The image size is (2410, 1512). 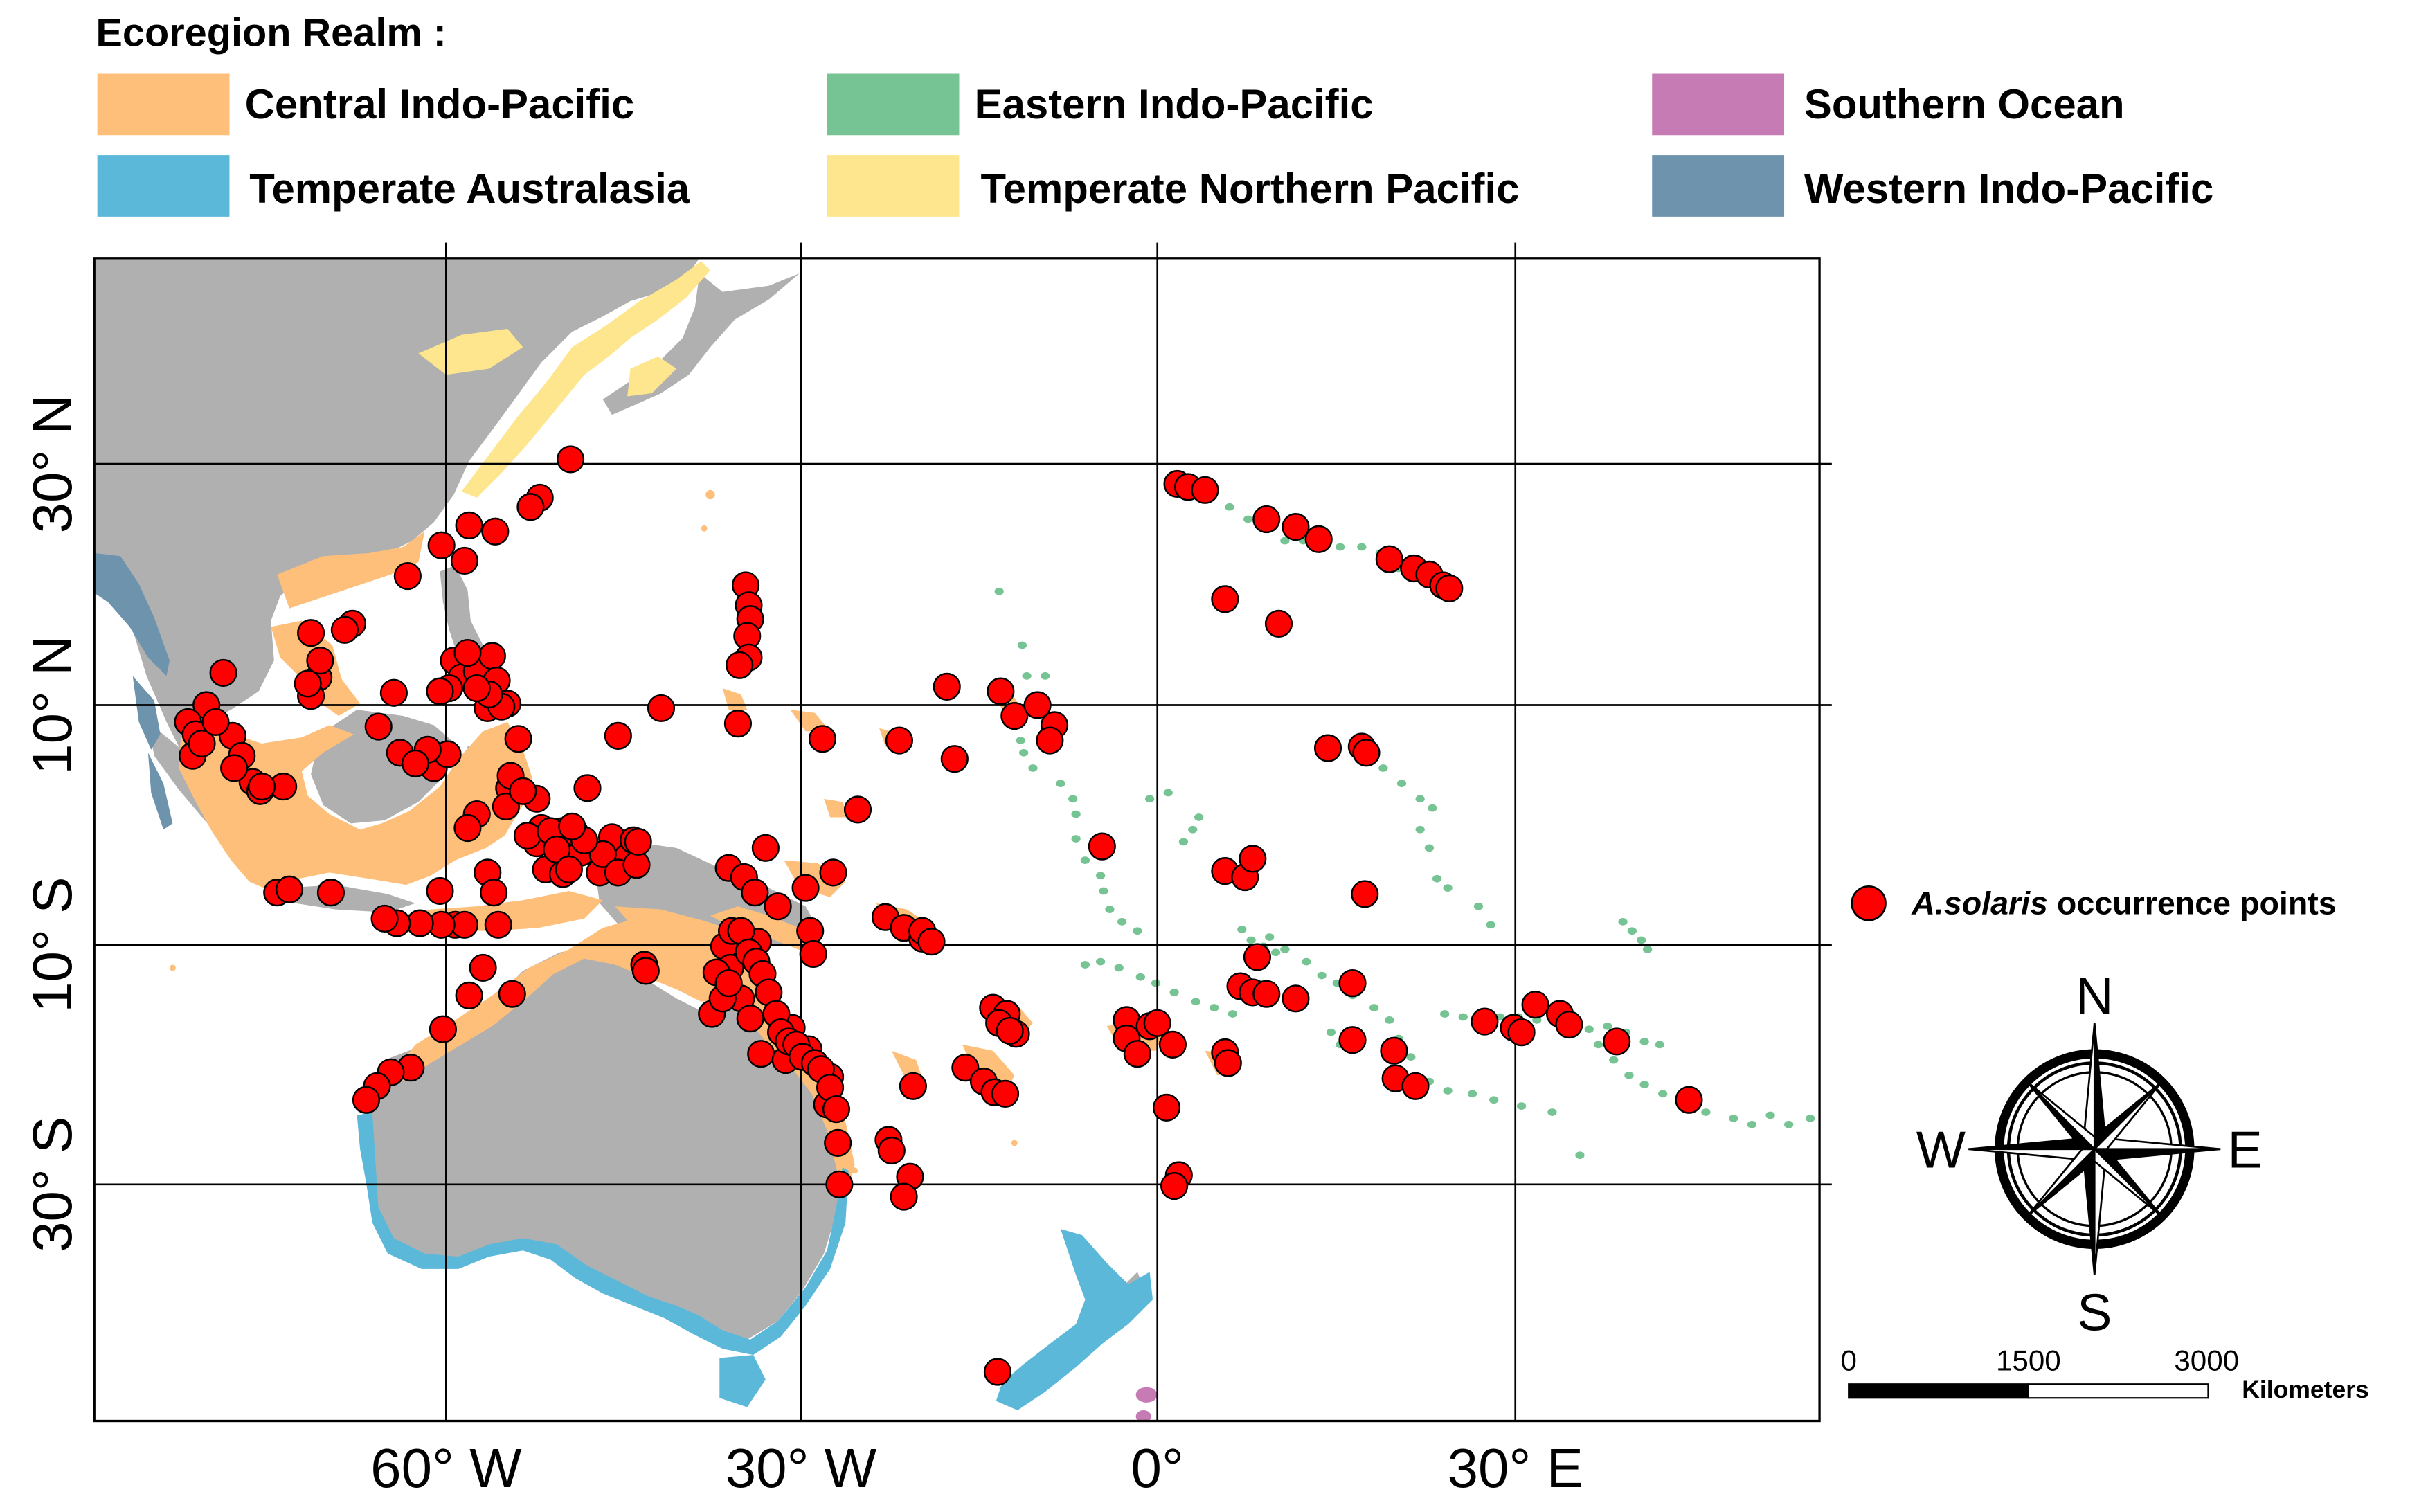 I want to click on legend-label-western-indo-pacific: Western Indo-Pacific, so click(x=2008, y=188).